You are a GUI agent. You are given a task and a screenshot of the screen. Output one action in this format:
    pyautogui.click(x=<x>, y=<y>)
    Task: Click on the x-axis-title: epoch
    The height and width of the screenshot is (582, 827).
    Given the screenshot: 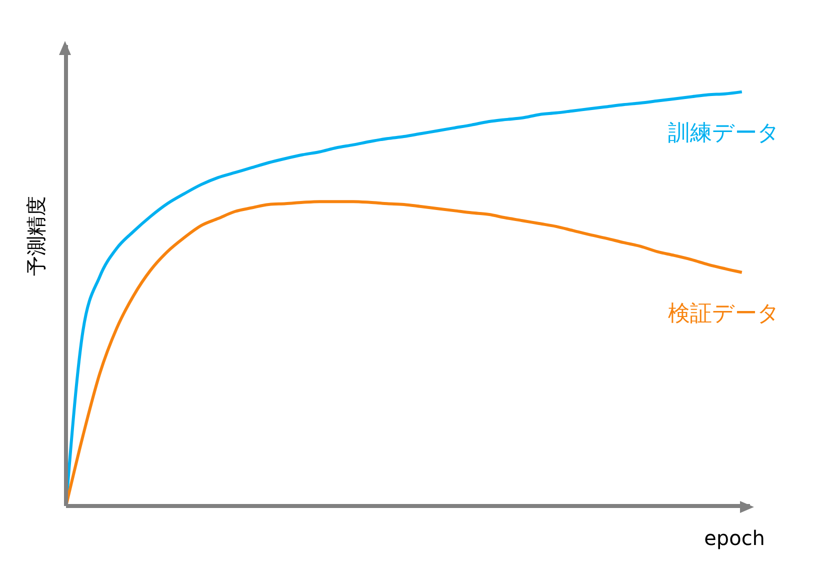 What is the action you would take?
    pyautogui.click(x=734, y=538)
    